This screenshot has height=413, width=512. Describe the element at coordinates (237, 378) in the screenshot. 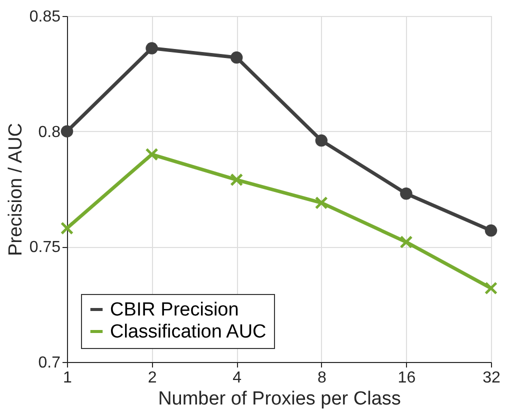

I see `x-tick-label: 4` at that location.